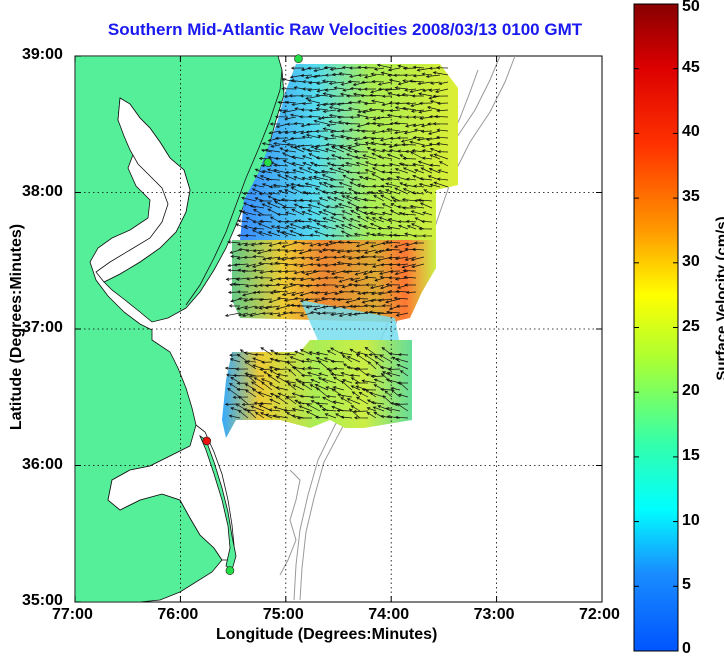  What do you see at coordinates (234, 187) in the screenshot?
I see `delmarva-coast` at bounding box center [234, 187].